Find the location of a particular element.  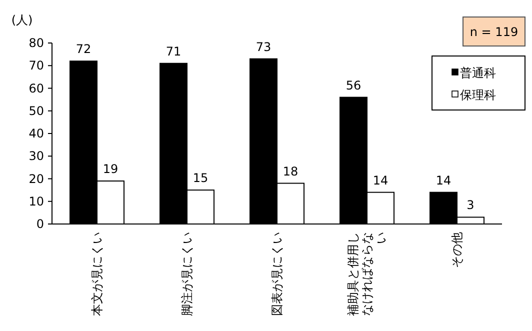

legend-label: 保理科 is located at coordinates (478, 95).